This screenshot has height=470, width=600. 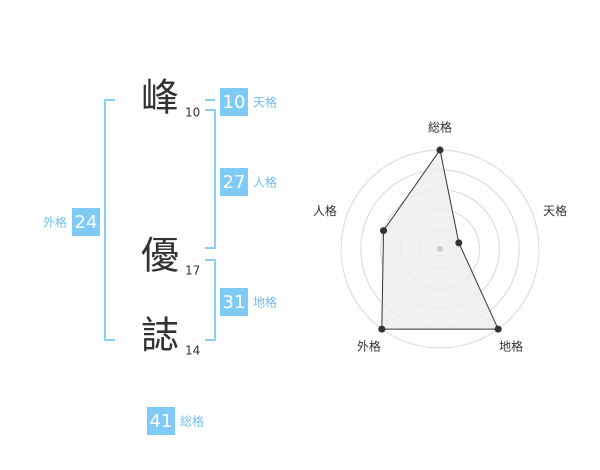 What do you see at coordinates (55, 222) in the screenshot?
I see `grid-label: 外格` at bounding box center [55, 222].